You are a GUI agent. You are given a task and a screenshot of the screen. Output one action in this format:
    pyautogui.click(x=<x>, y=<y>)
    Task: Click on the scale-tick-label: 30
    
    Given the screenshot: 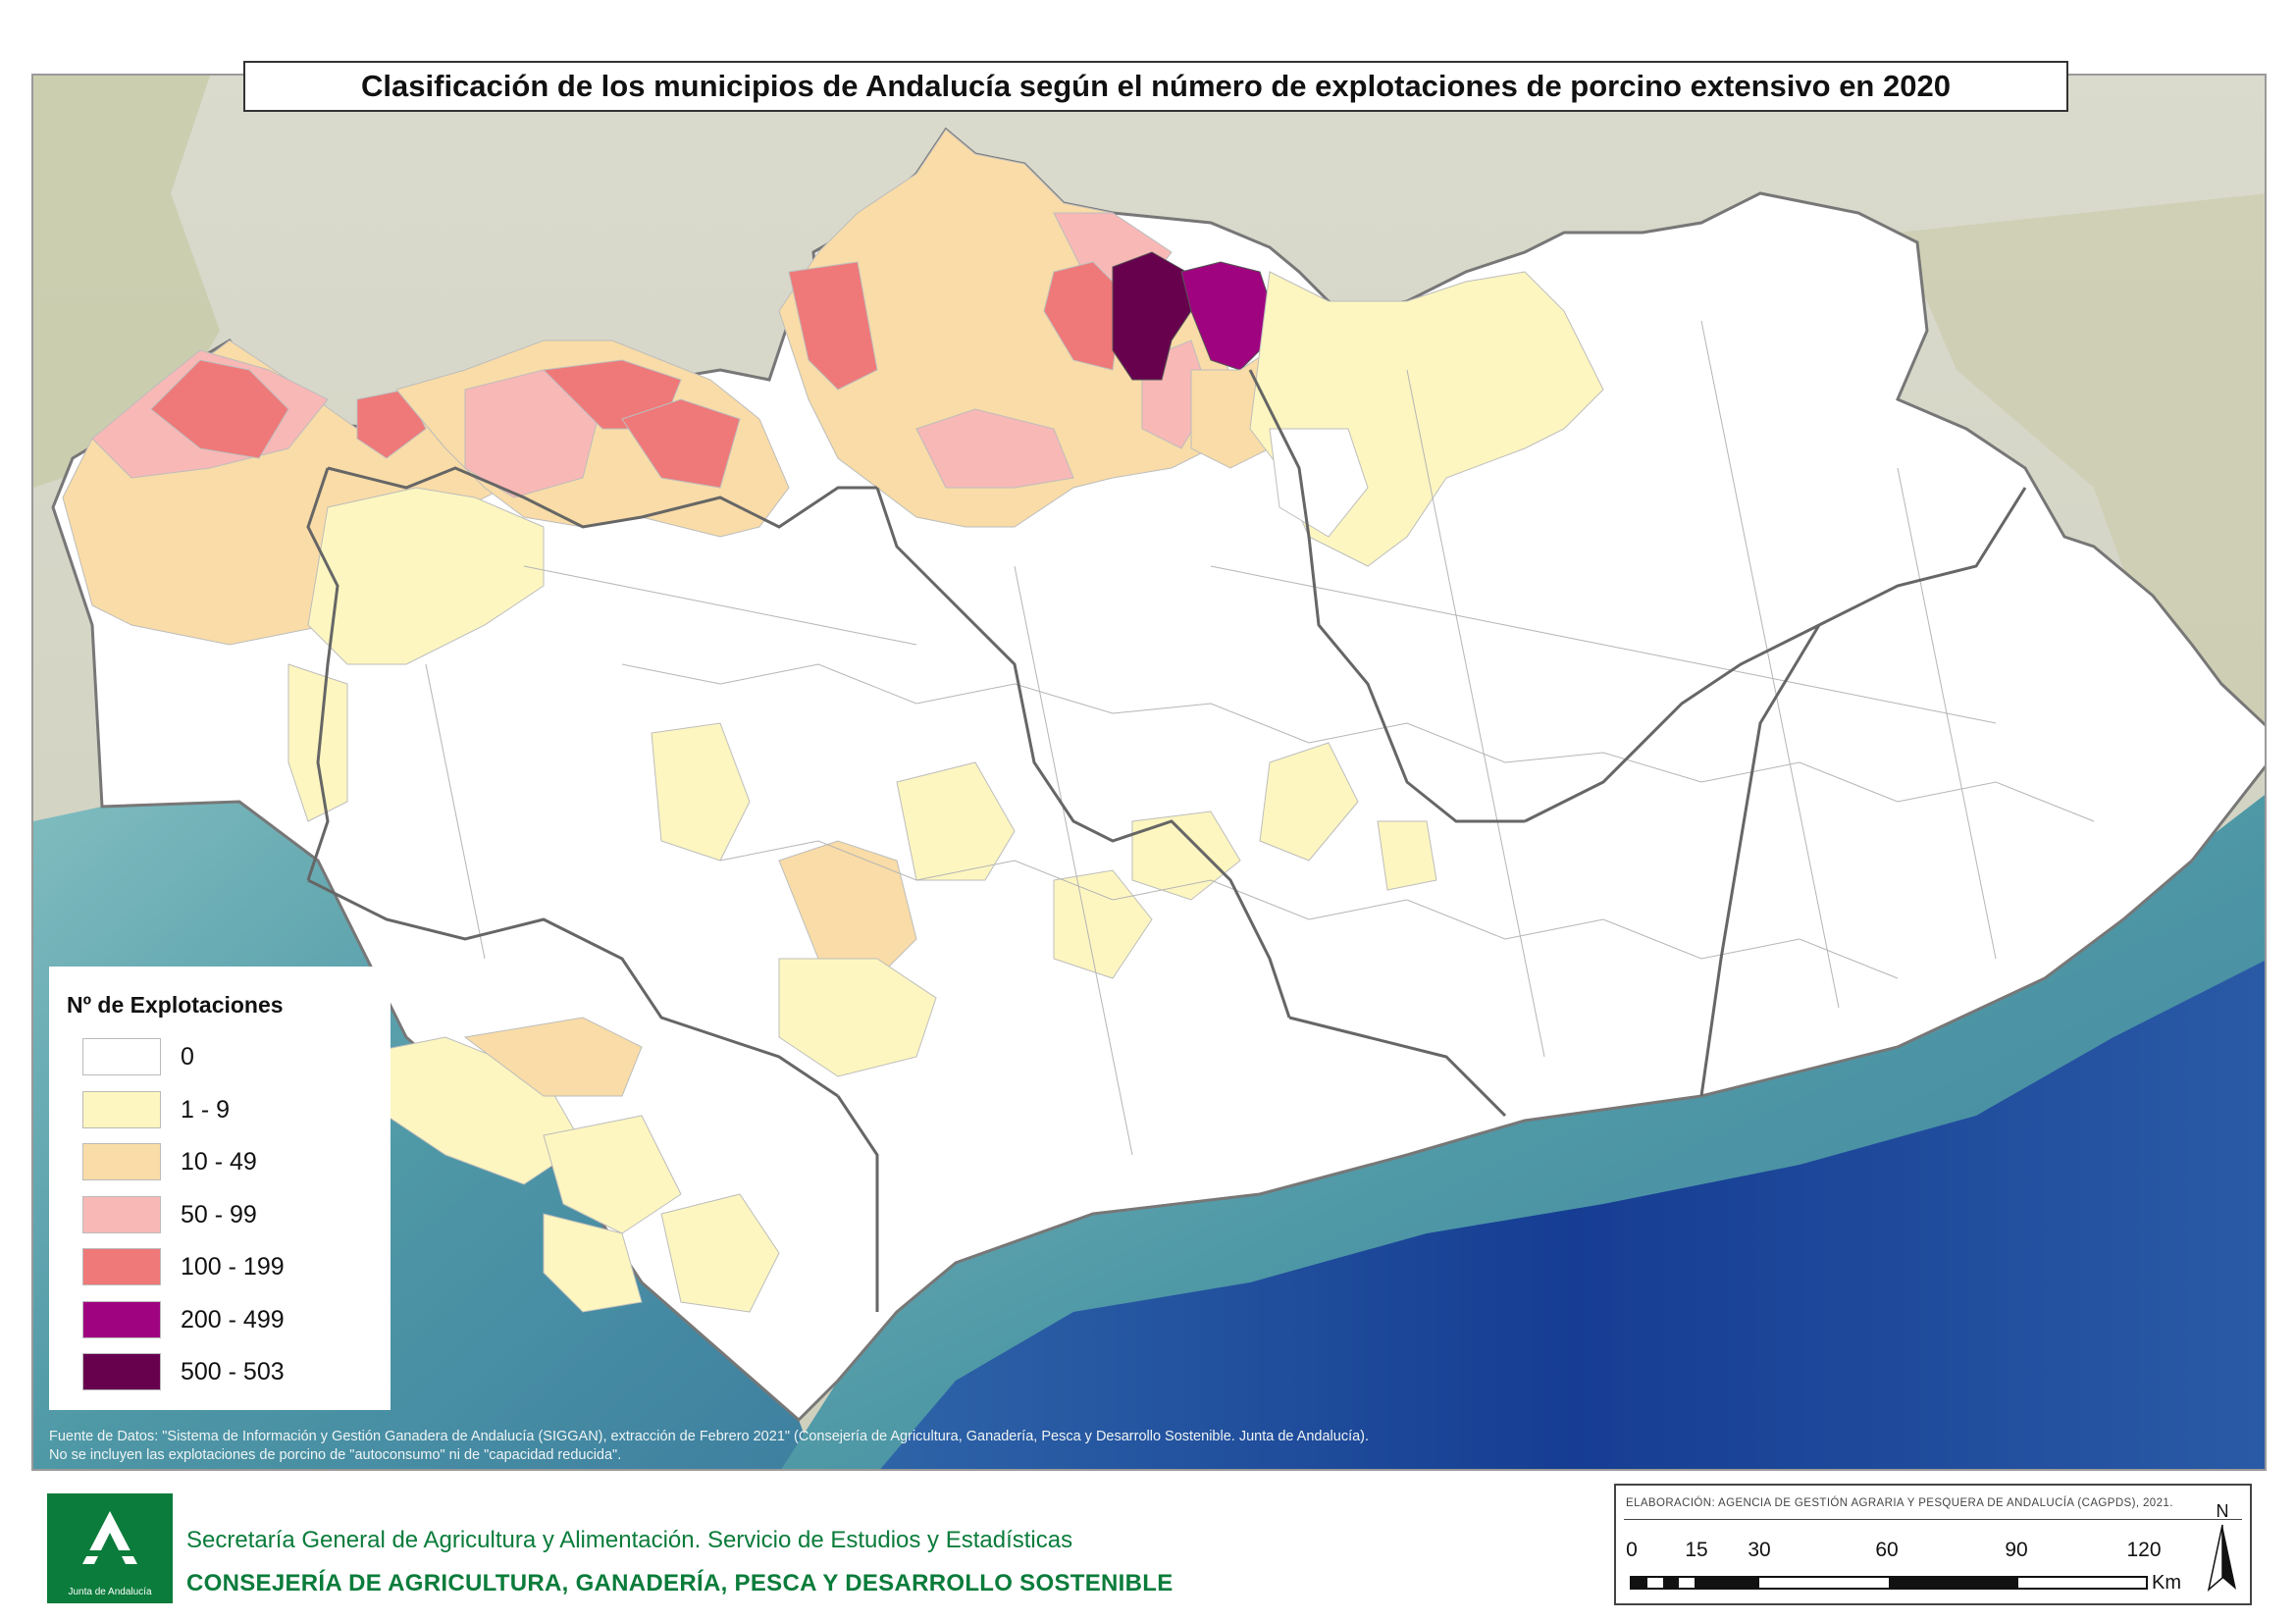 What is the action you would take?
    pyautogui.click(x=1759, y=1550)
    